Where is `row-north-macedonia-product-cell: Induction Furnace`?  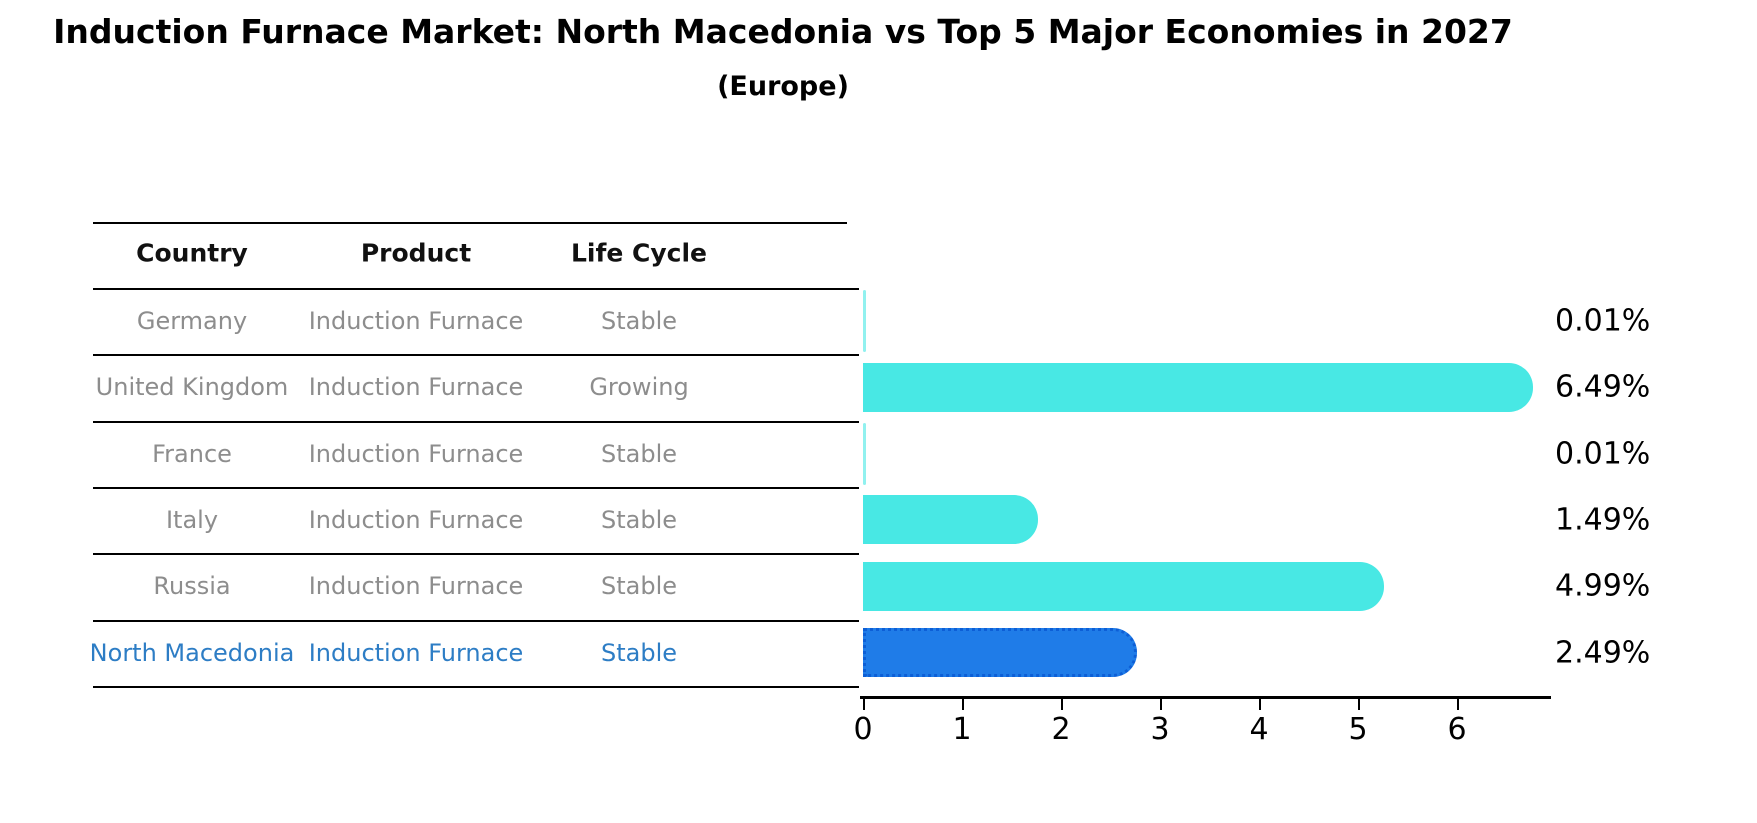
row-north-macedonia-product-cell: Induction Furnace is located at coordinates (416, 652).